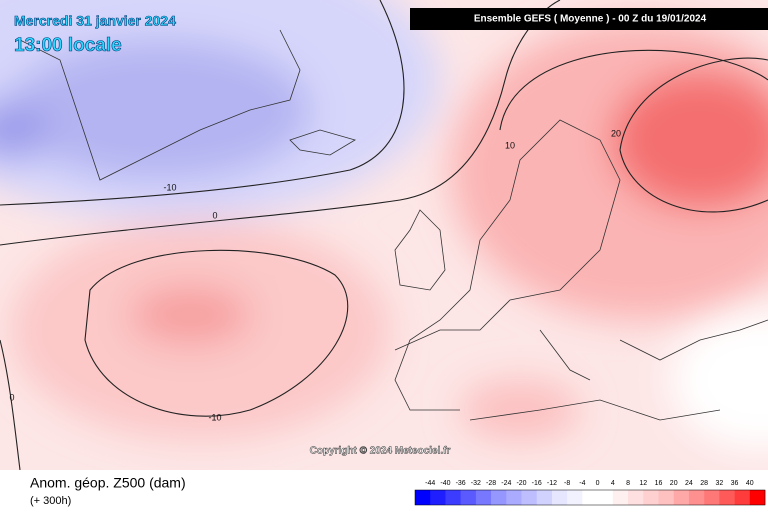  I want to click on legend-tick-label: 28, so click(704, 483).